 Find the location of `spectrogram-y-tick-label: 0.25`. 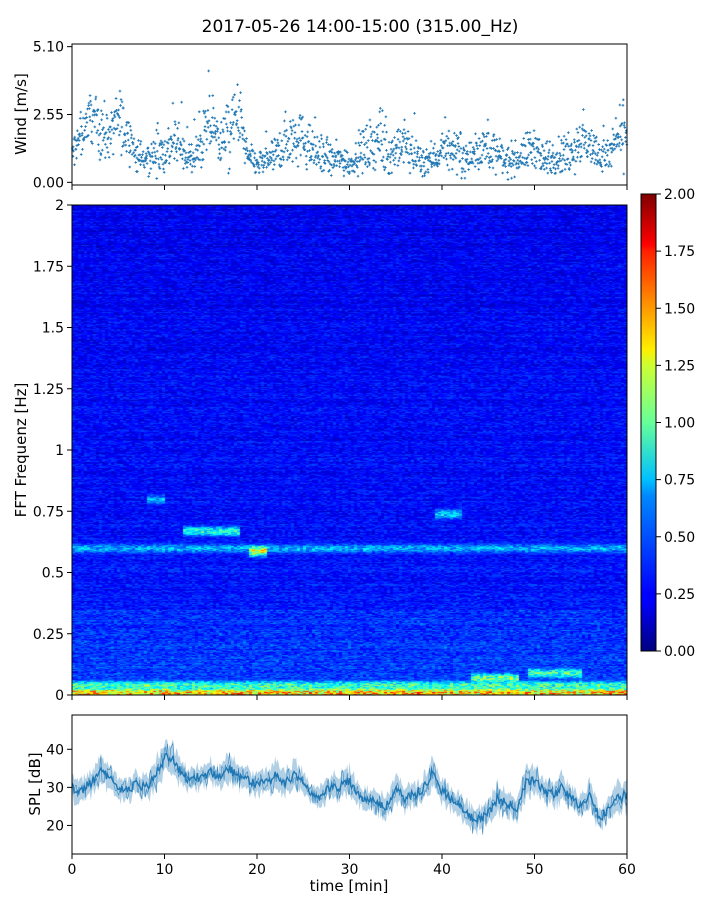

spectrogram-y-tick-label: 0.25 is located at coordinates (48, 635).